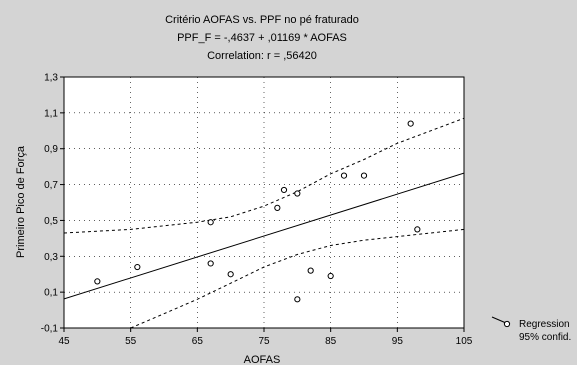  Describe the element at coordinates (51, 149) in the screenshot. I see `y-tick-label: 0,9` at that location.